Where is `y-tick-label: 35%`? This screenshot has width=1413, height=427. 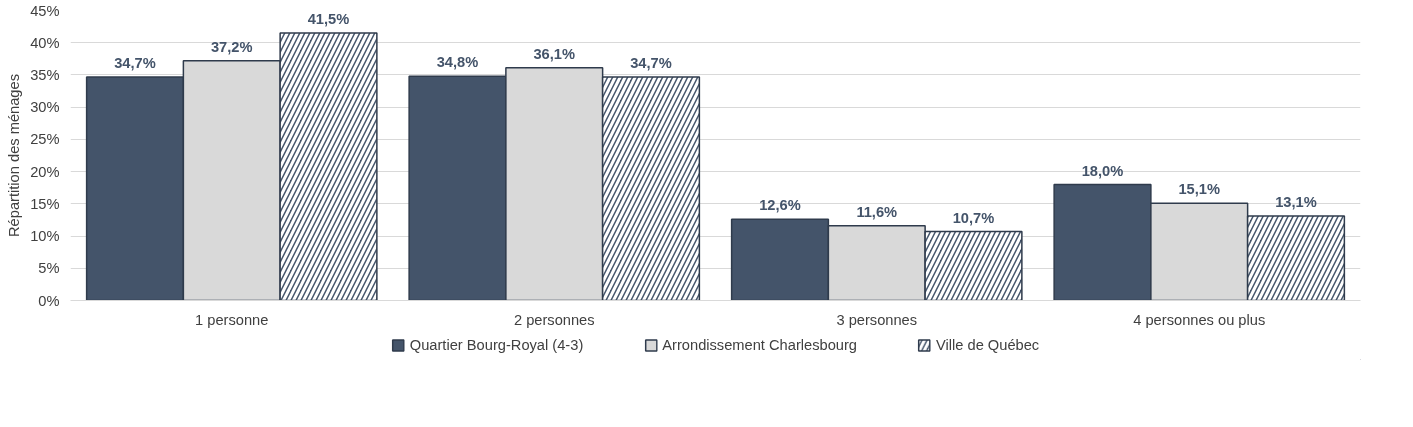
y-tick-label: 35% is located at coordinates (45, 74).